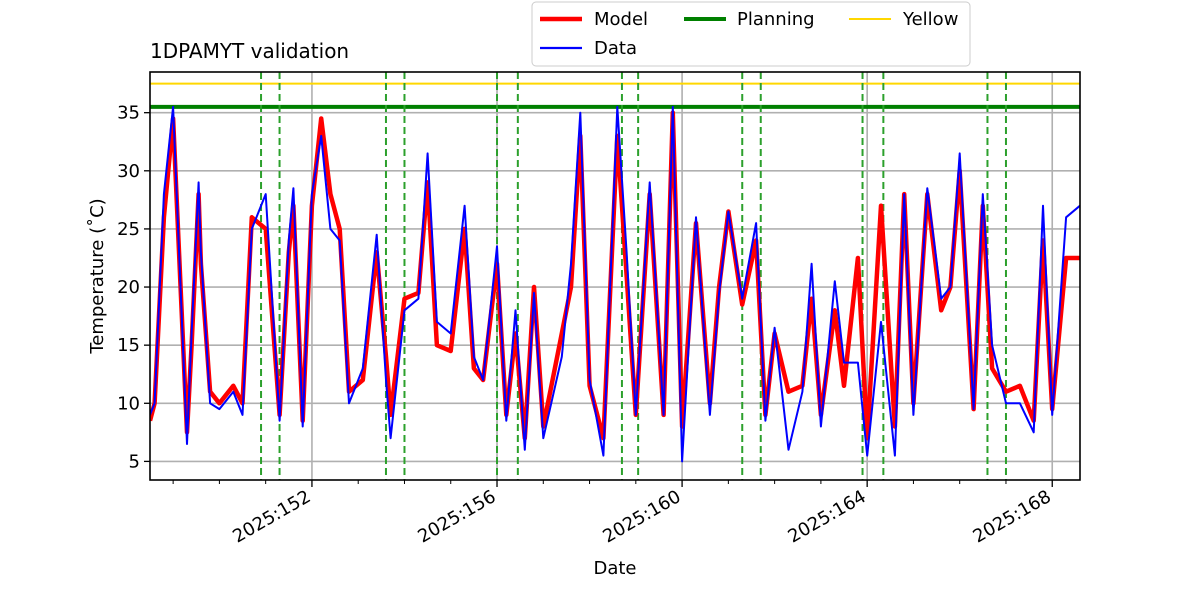 This screenshot has height=600, width=1200. I want to click on y-tick-label: 15, so click(128, 345).